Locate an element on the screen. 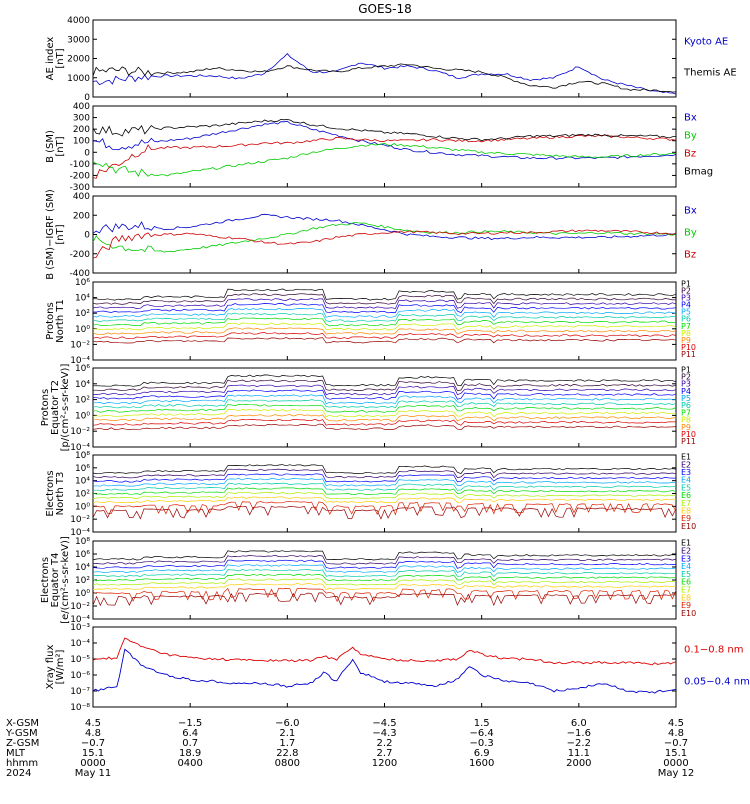 Image resolution: width=750 pixels, height=804 pixels. legend-label: P3 is located at coordinates (686, 384).